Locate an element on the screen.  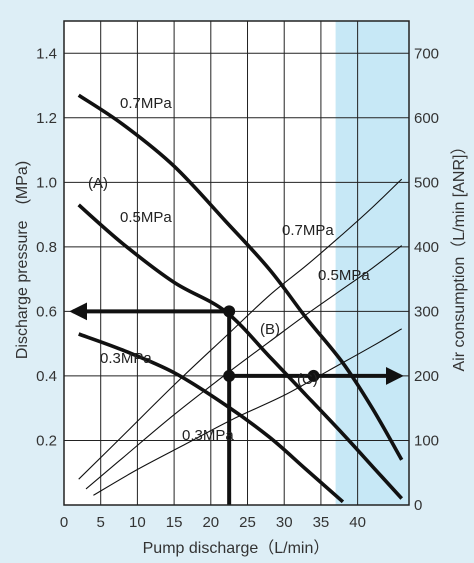
annotation-A: (A) is located at coordinates (98, 183).